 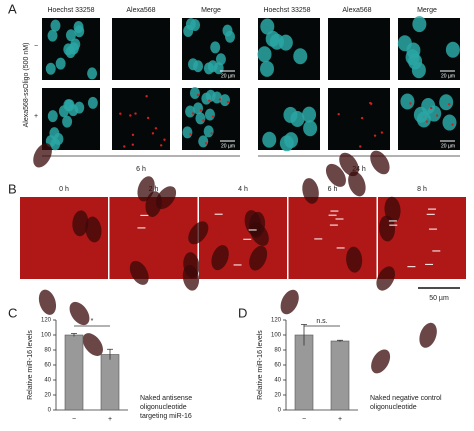 I want to click on column-header: Alexa568, so click(x=356, y=10).